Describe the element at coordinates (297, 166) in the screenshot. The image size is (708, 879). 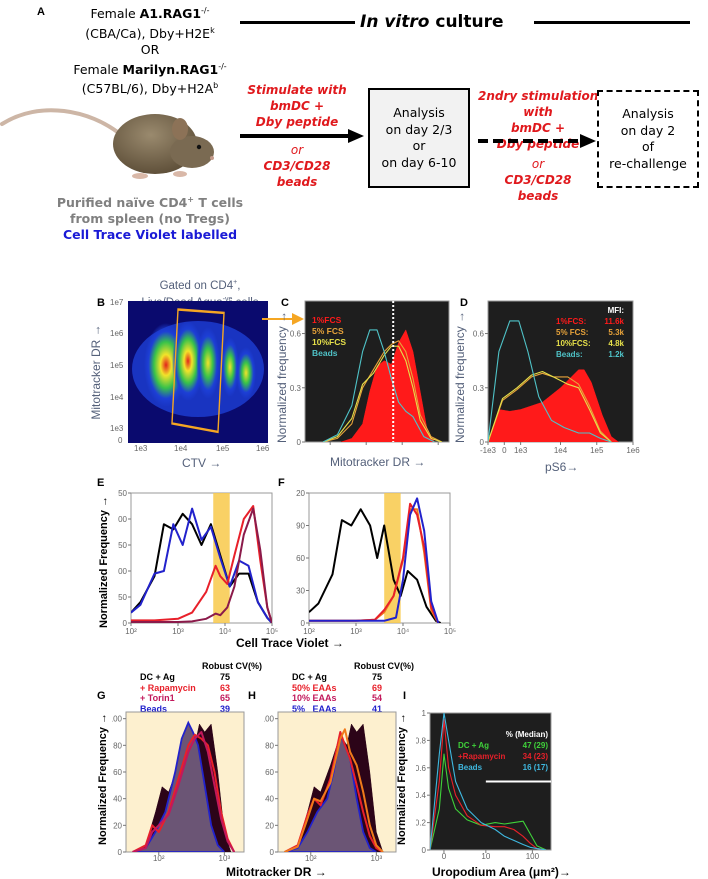
I see `line: CD3/CD28` at that location.